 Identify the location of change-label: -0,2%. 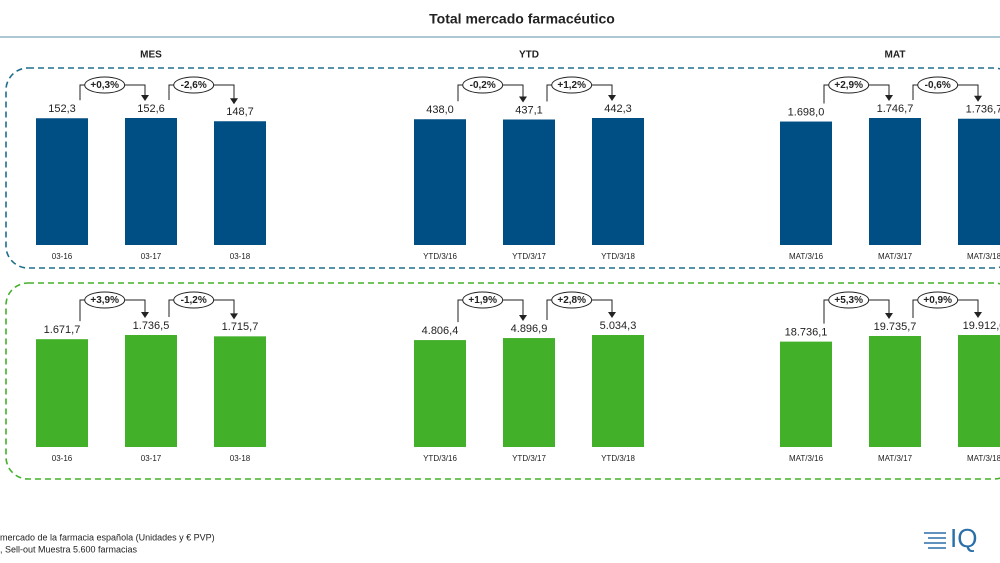
(483, 85).